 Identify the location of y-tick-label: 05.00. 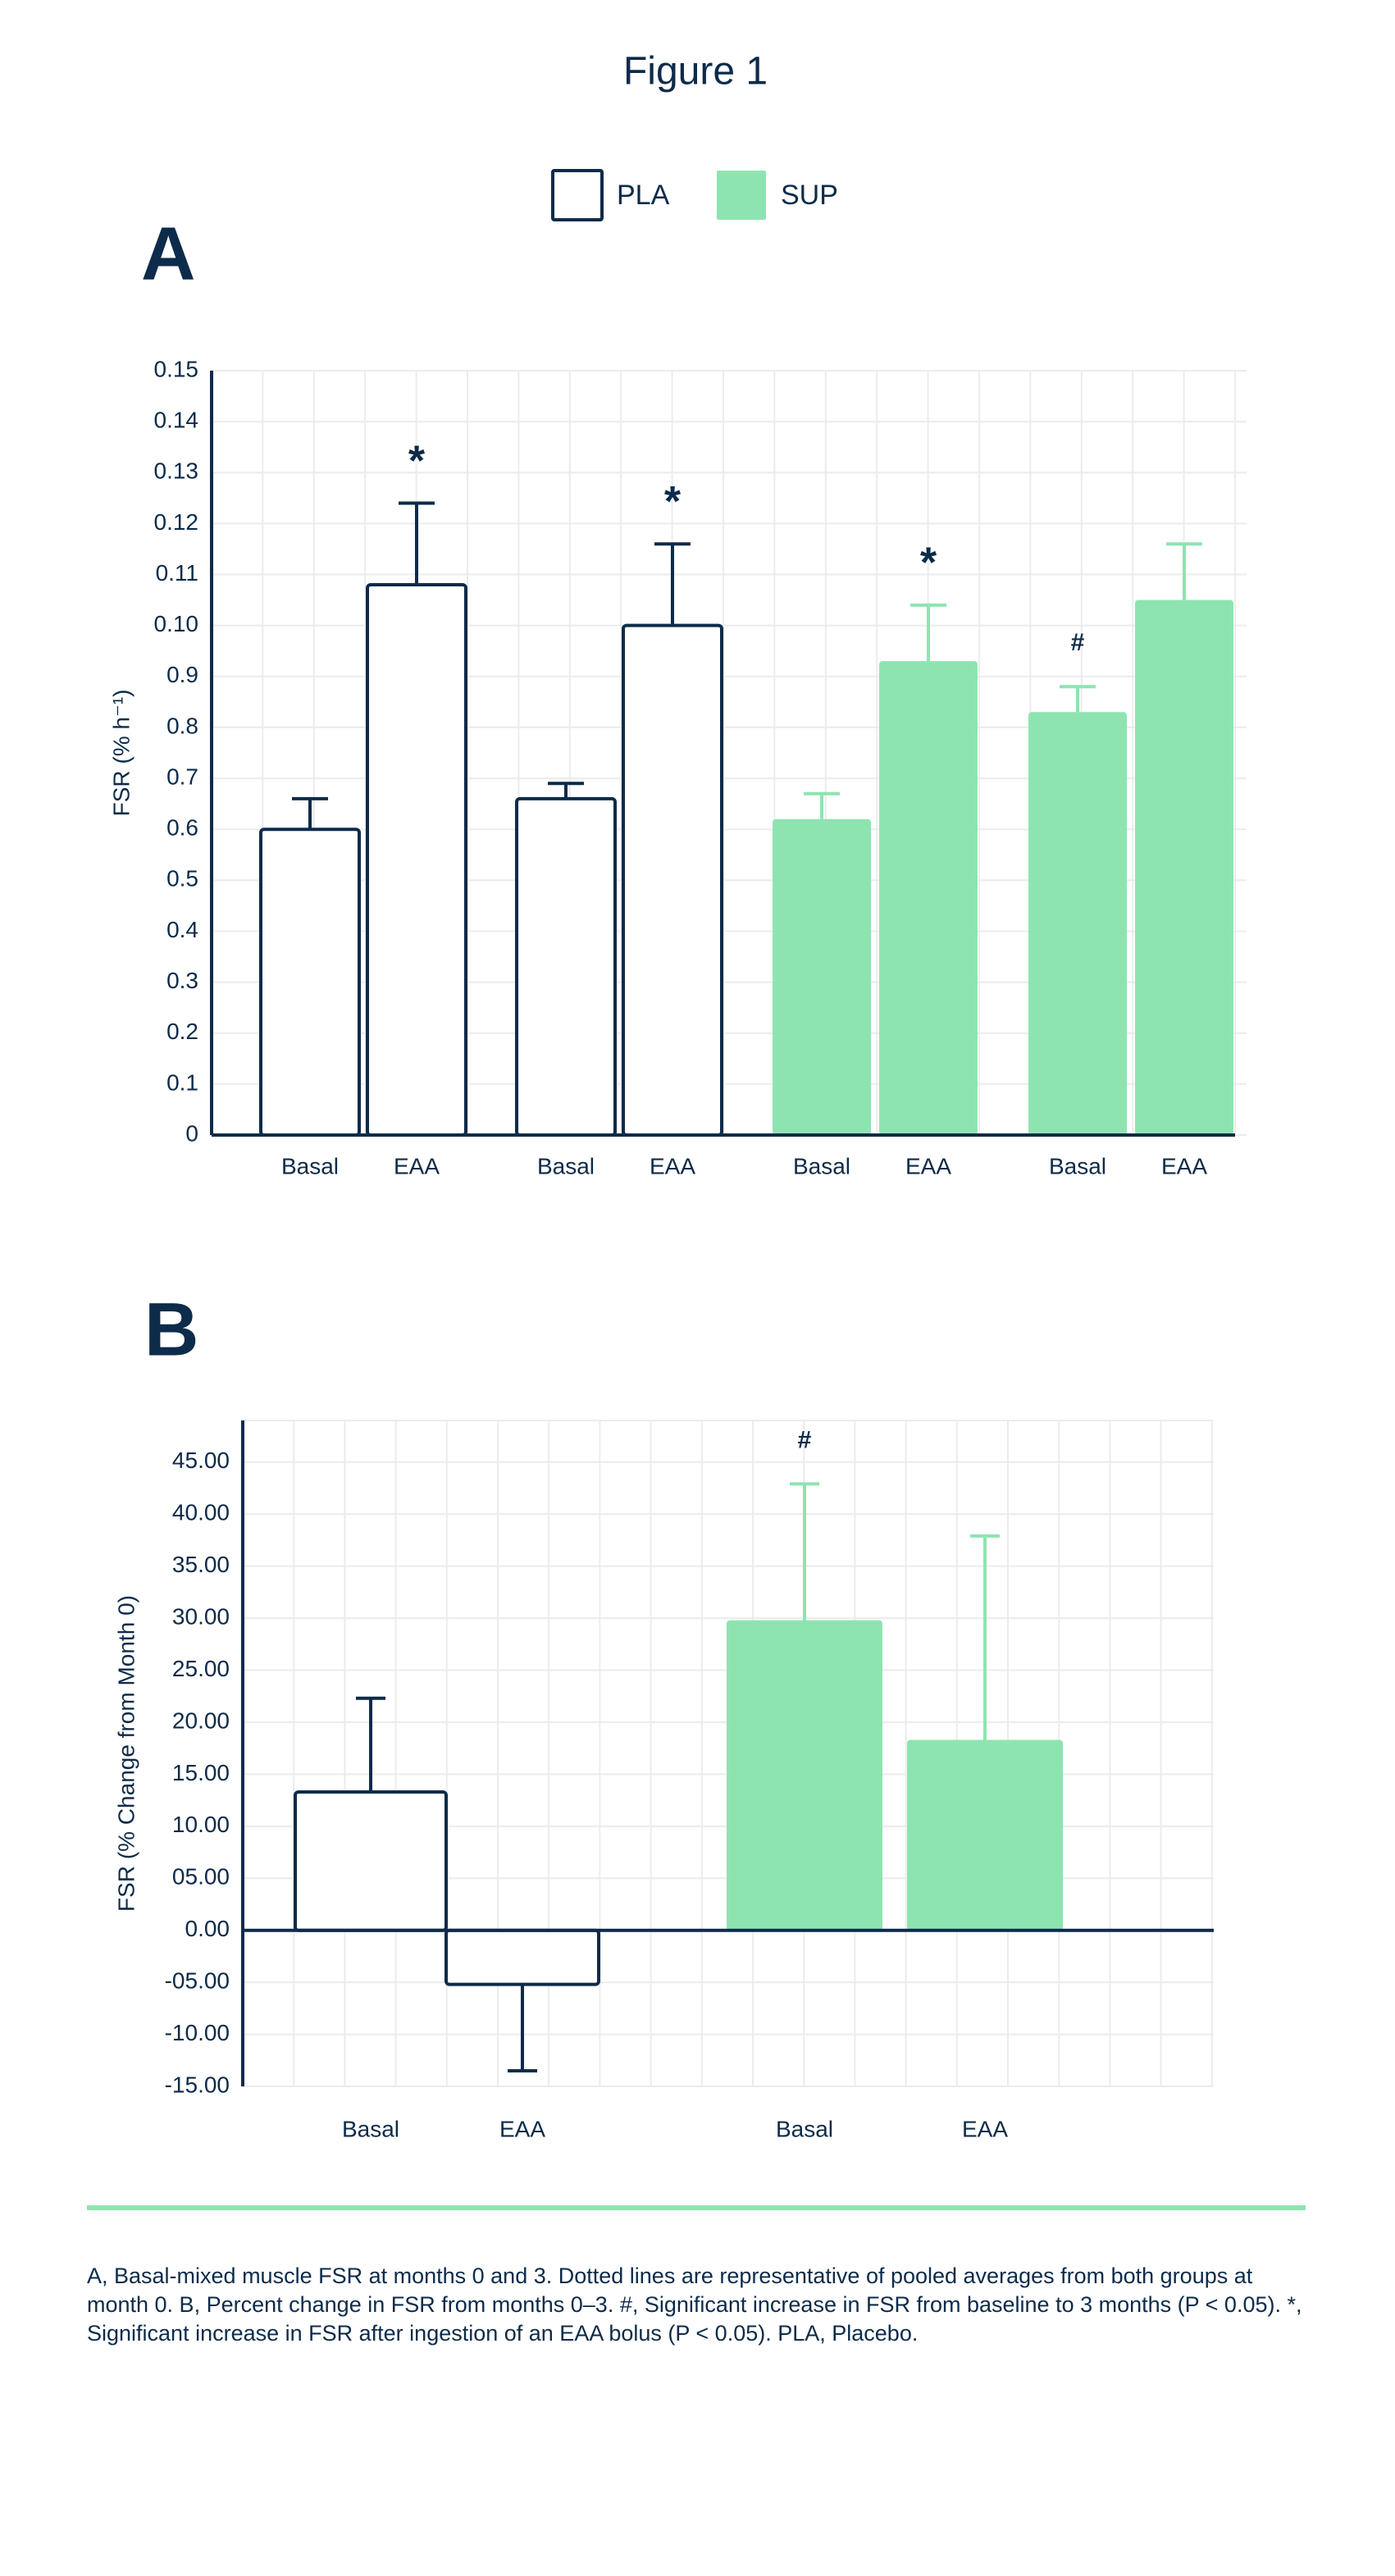
(201, 1877).